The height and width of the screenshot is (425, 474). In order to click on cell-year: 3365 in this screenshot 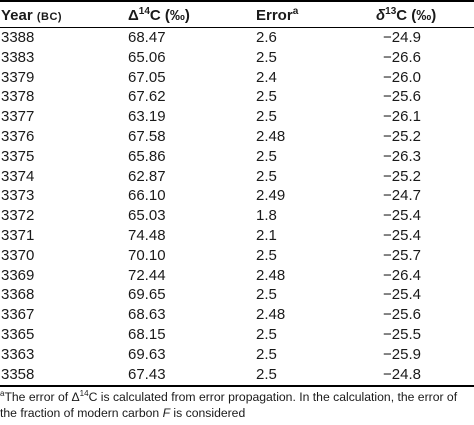, I will do `click(18, 334)`.